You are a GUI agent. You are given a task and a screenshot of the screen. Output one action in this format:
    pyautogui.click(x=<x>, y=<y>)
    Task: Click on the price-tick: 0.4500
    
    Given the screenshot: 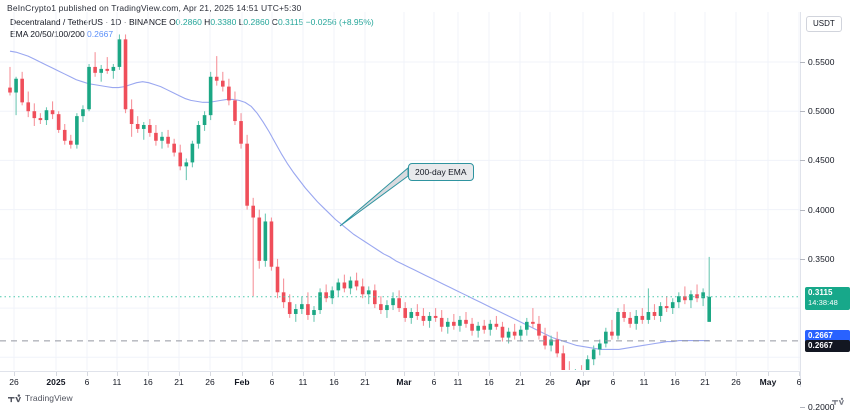 What is the action you would take?
    pyautogui.click(x=821, y=160)
    